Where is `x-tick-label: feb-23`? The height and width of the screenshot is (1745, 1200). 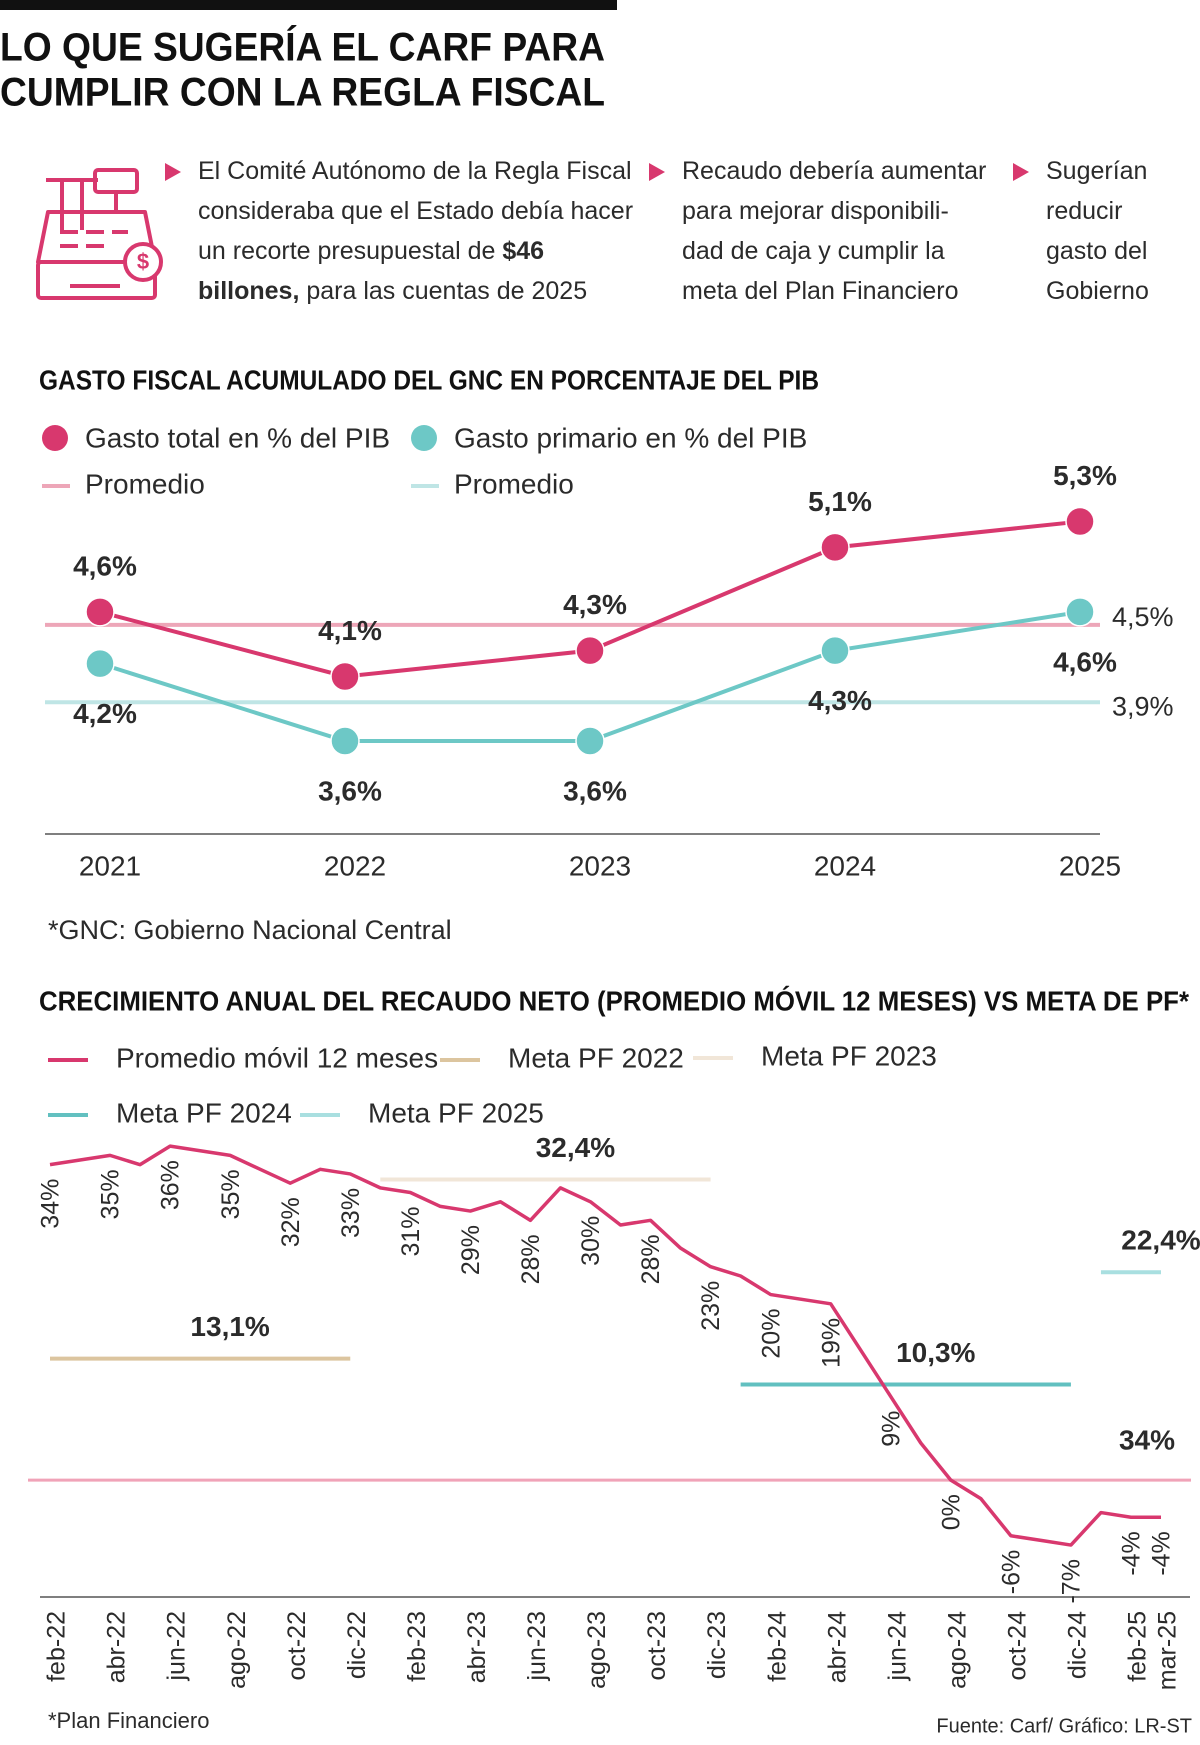
x-tick-label: feb-23 is located at coordinates (417, 1646).